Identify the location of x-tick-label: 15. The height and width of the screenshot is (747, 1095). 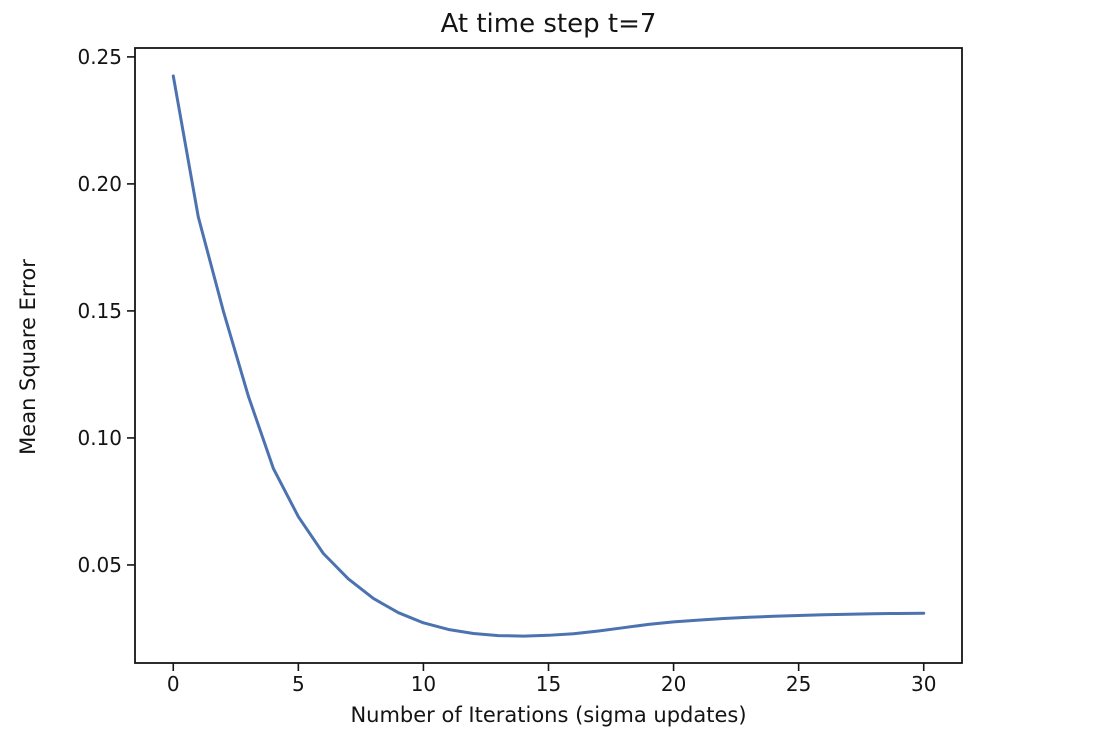
(548, 684).